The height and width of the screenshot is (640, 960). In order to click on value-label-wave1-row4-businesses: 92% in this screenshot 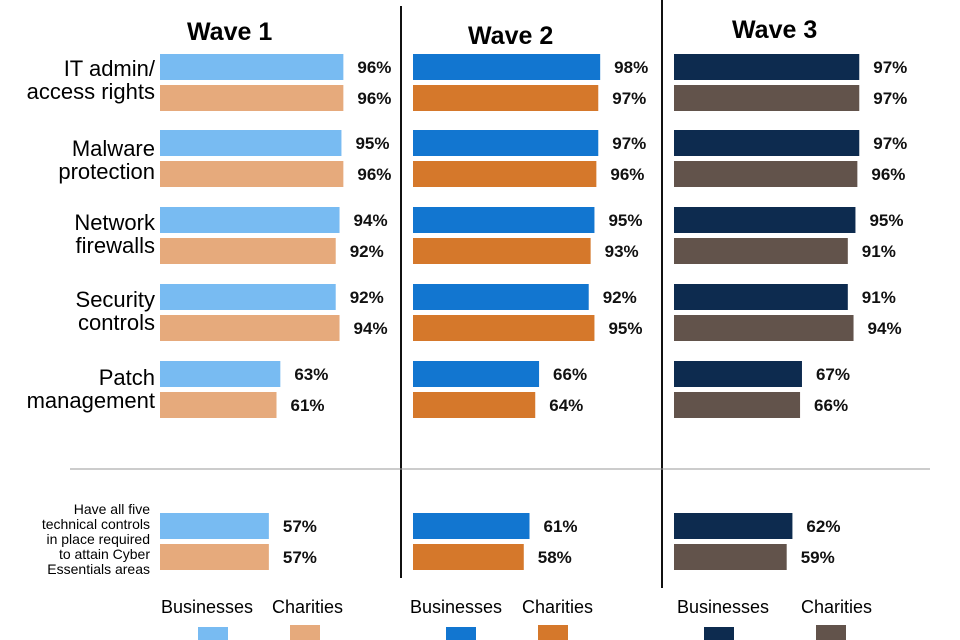, I will do `click(367, 297)`.